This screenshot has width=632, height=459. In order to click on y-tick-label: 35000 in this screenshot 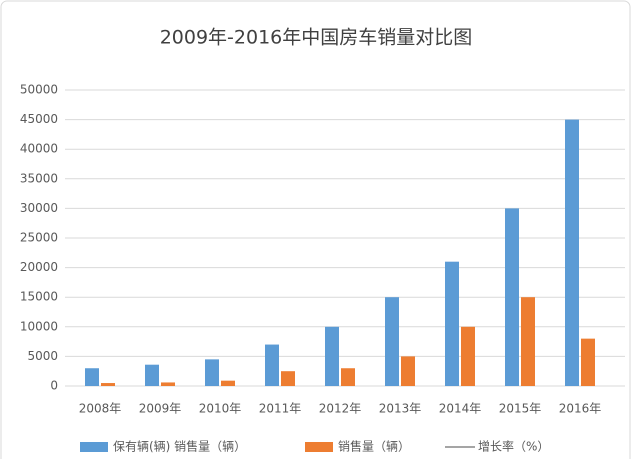, I will do `click(39, 178)`.